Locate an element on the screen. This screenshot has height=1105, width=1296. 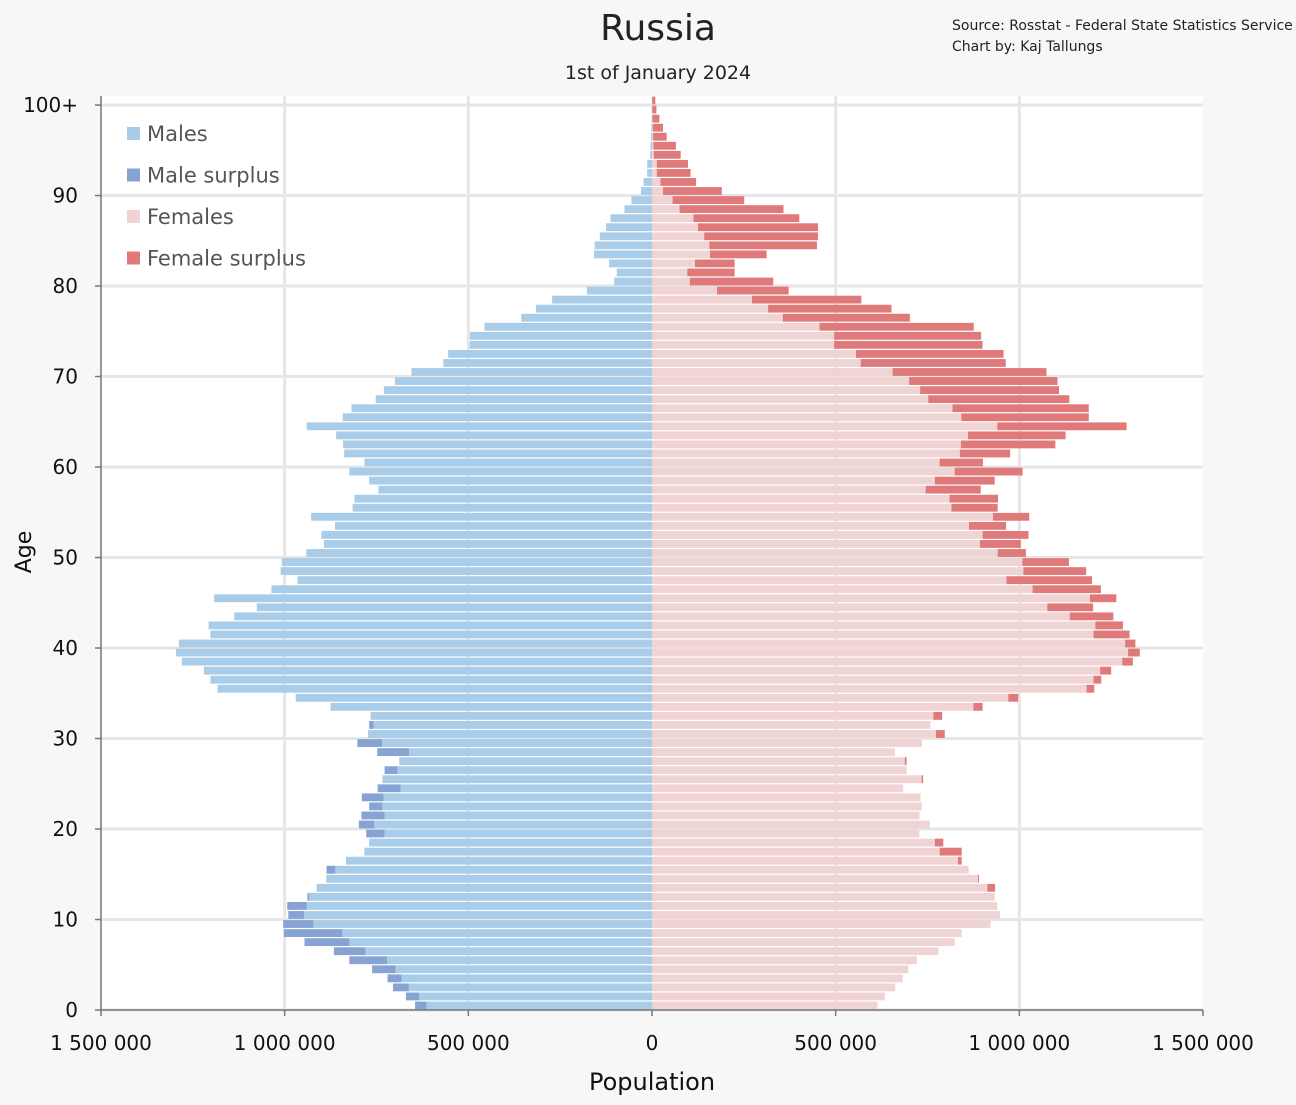
y-tick-label: 0 is located at coordinates (71, 1010).